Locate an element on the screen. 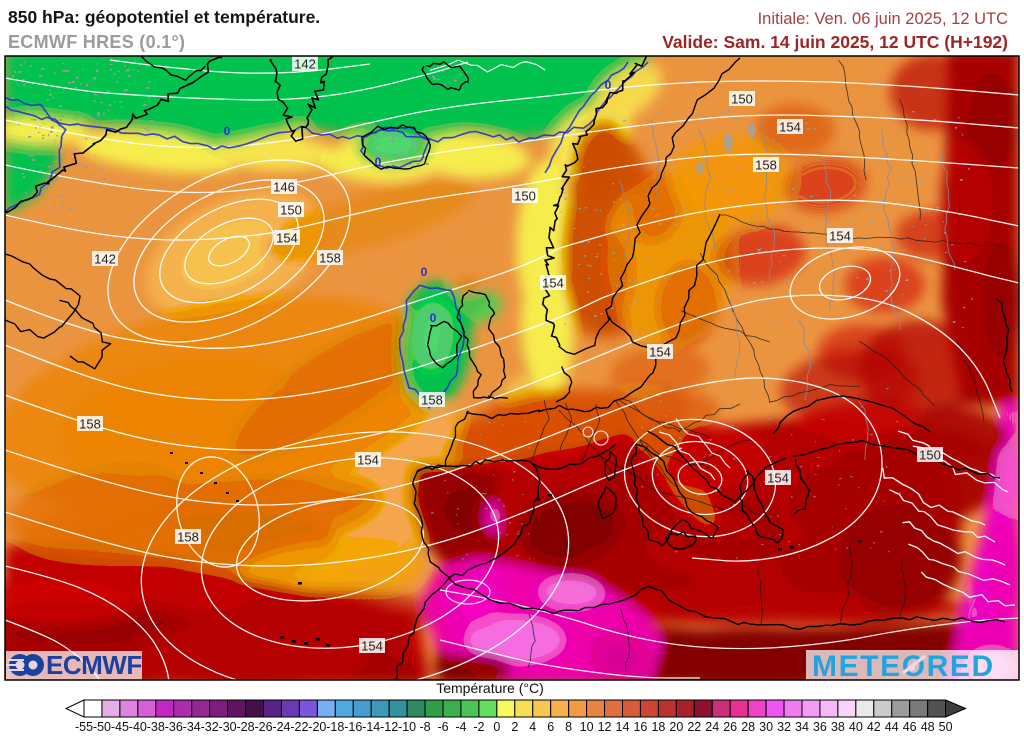  svg-text: -4 is located at coordinates (460, 727).